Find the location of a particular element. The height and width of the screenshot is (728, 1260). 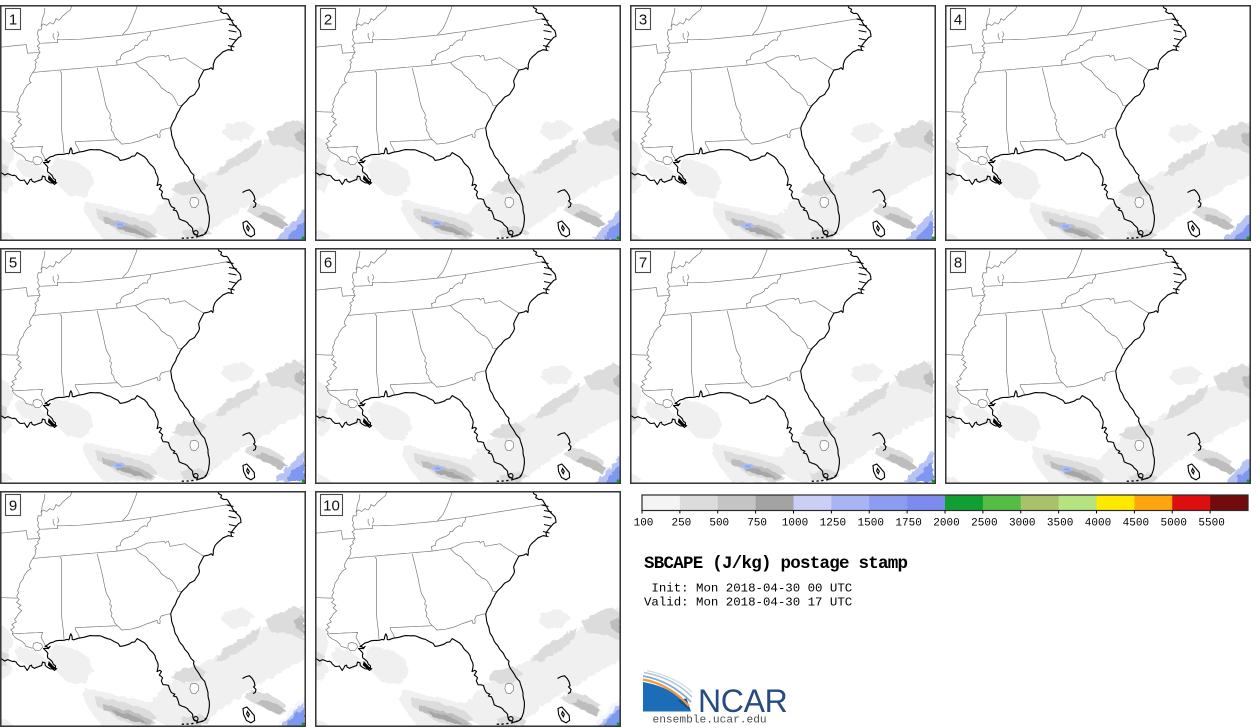

svg-text: 100 is located at coordinates (644, 524).